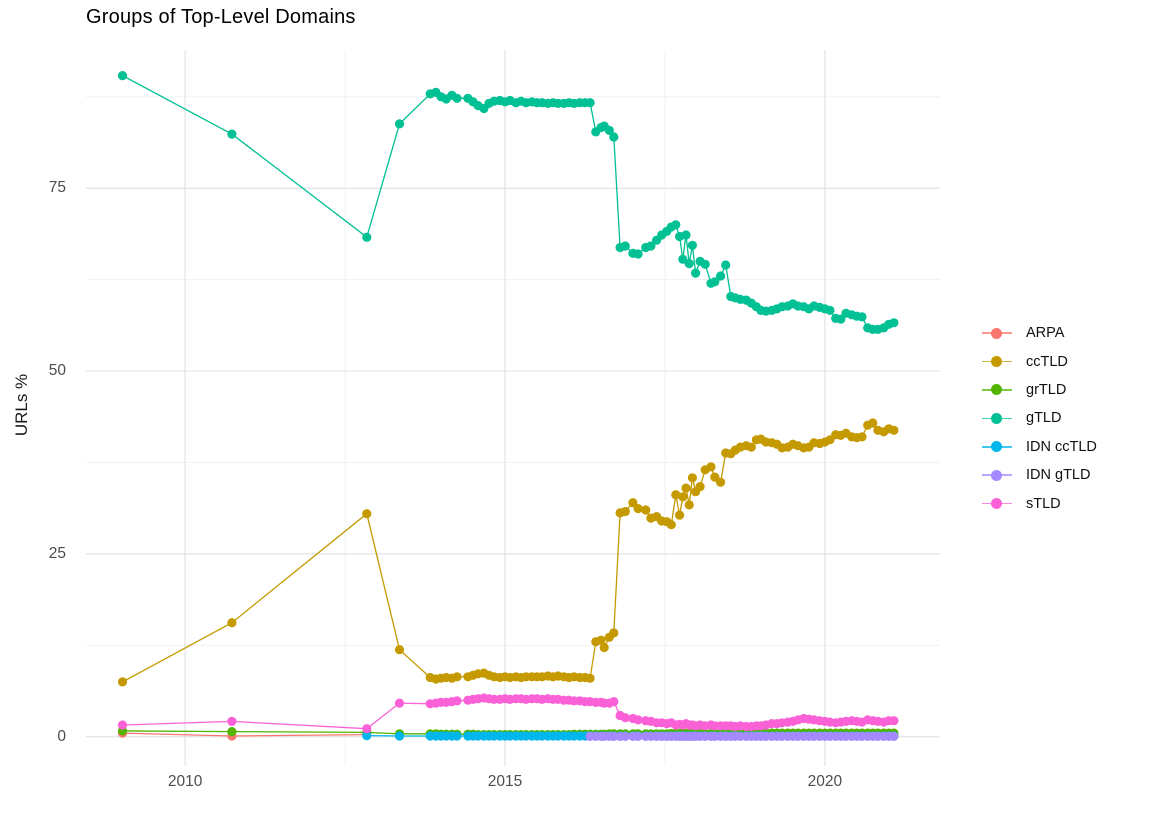  I want to click on legend-label: IDN ccTLD, so click(1061, 446).